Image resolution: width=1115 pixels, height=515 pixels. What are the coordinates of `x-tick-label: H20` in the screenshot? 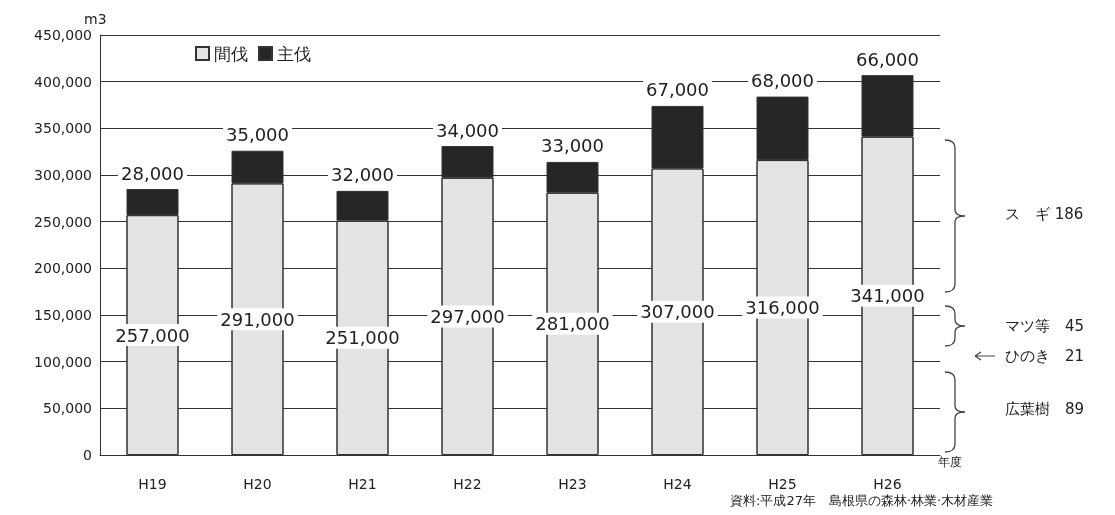 It's located at (257, 484).